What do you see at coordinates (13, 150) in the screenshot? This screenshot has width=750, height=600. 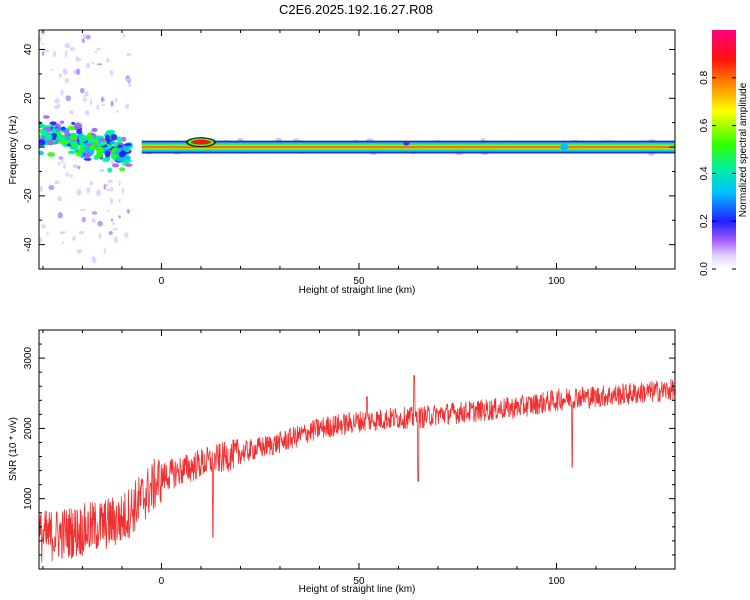 I see `spectrogram-y-axis-label: Frequency (Hz)` at bounding box center [13, 150].